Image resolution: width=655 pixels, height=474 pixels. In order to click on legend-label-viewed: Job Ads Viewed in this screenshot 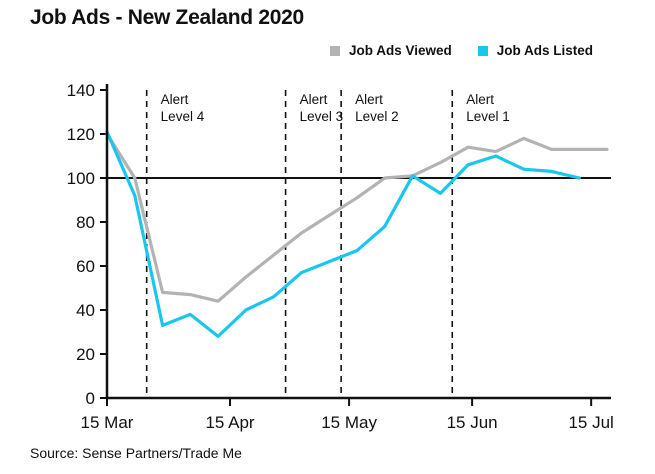, I will do `click(400, 50)`.